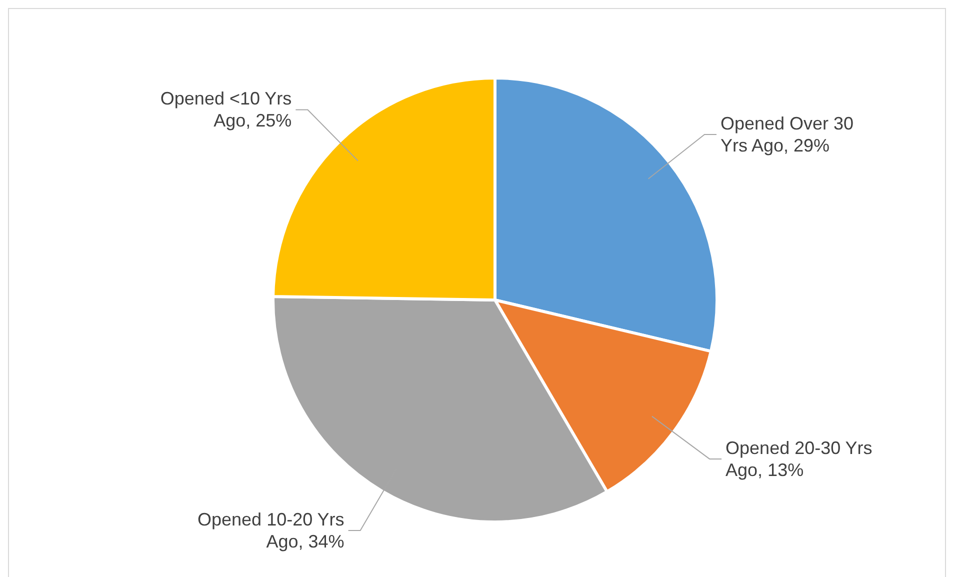 This screenshot has height=577, width=956. I want to click on slice-label: Opened 10-20 Yrs Ago, 34%, so click(271, 531).